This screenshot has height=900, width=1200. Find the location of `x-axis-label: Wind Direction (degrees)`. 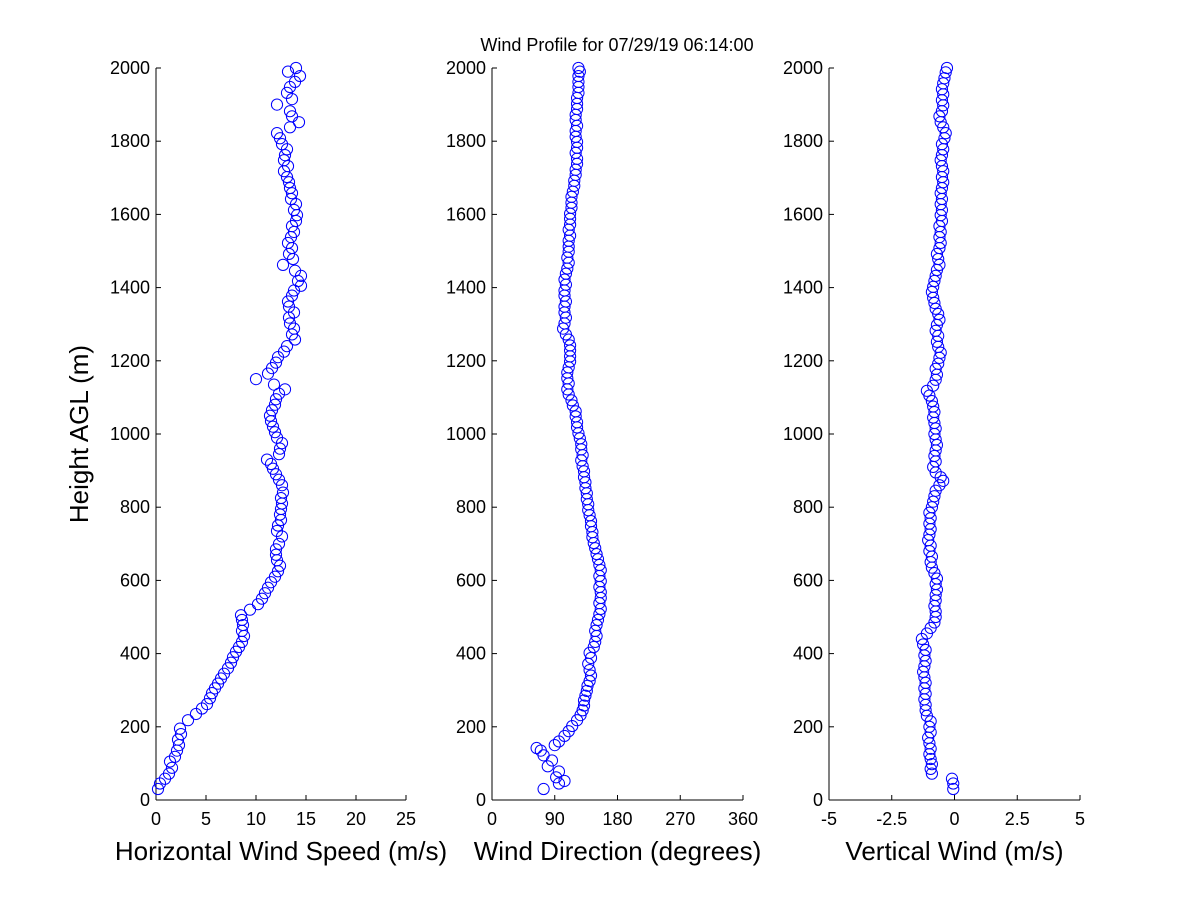

x-axis-label: Wind Direction (degrees) is located at coordinates (618, 851).